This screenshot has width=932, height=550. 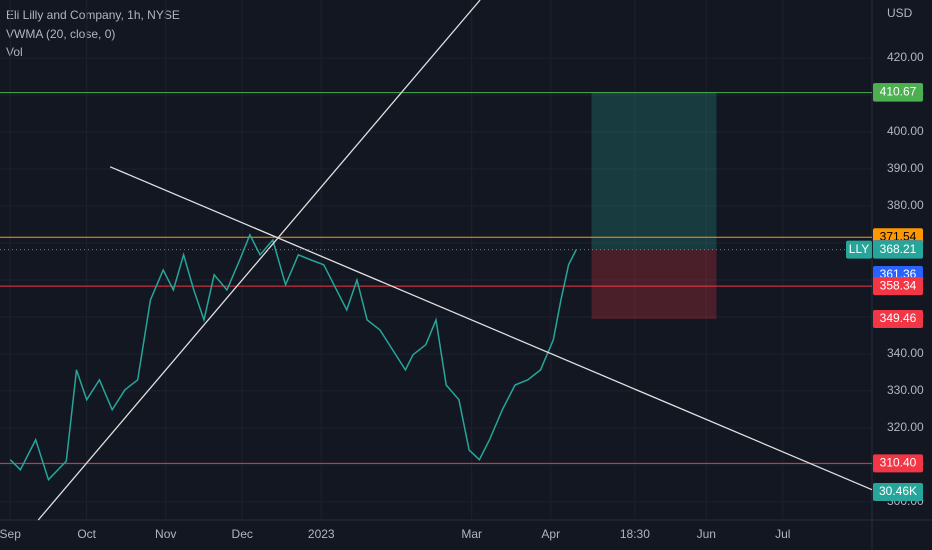 I want to click on price-badge-label: 410.67, so click(x=898, y=92).